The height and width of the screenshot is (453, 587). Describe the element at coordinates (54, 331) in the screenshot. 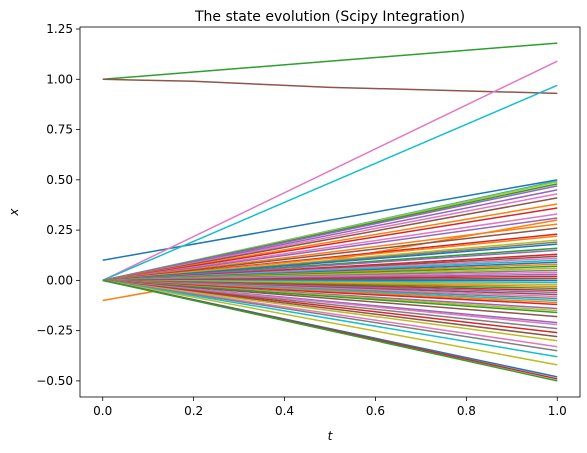

I see `y-tick-label: −0.25` at that location.